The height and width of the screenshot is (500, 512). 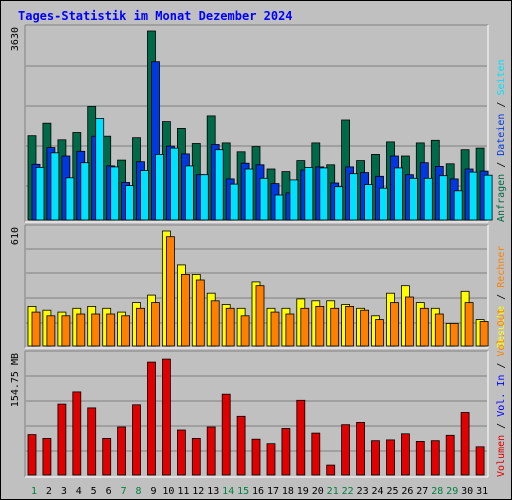 I want to click on day-label: 13, so click(x=213, y=491).